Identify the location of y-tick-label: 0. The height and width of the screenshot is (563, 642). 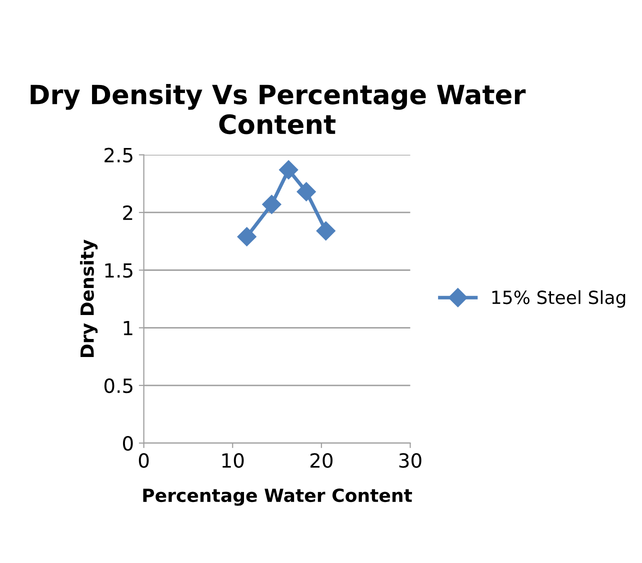
(127, 443).